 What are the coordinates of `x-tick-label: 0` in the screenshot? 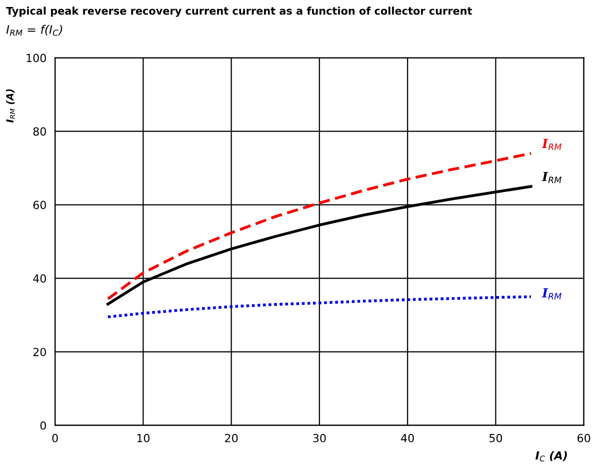 It's located at (55, 438).